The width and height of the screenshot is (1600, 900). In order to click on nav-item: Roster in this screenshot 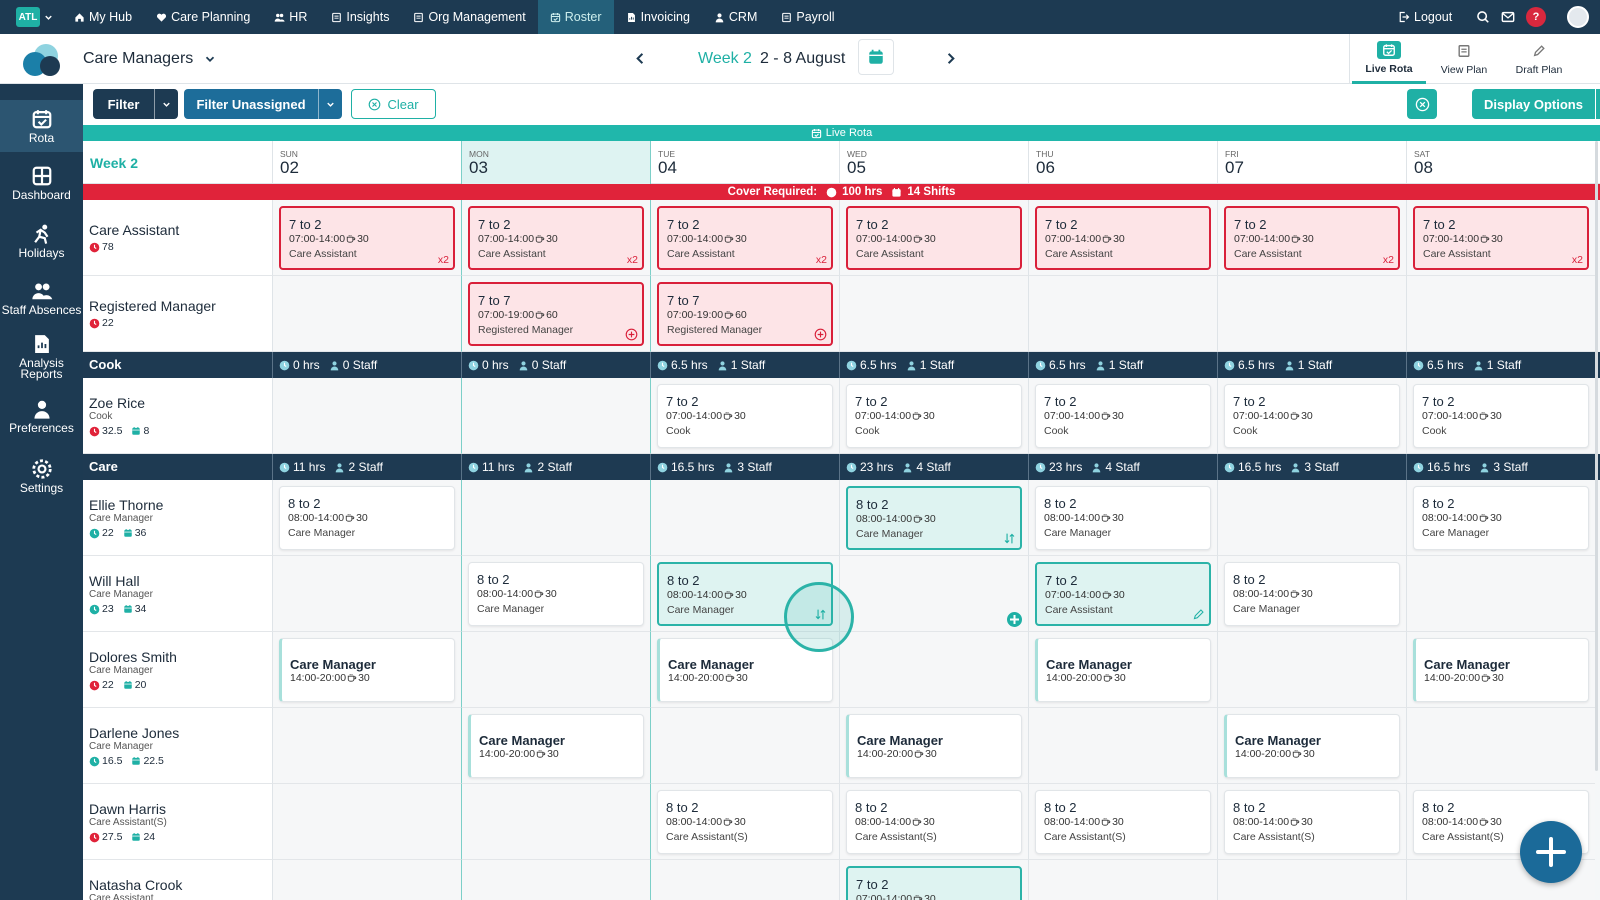, I will do `click(575, 17)`.